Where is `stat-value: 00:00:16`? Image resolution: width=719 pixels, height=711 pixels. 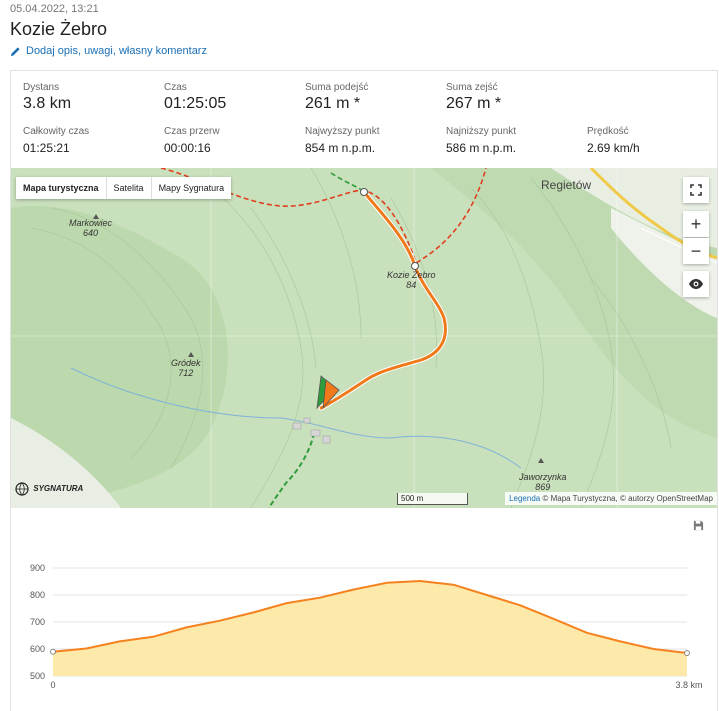
stat-value: 00:00:16 is located at coordinates (234, 148).